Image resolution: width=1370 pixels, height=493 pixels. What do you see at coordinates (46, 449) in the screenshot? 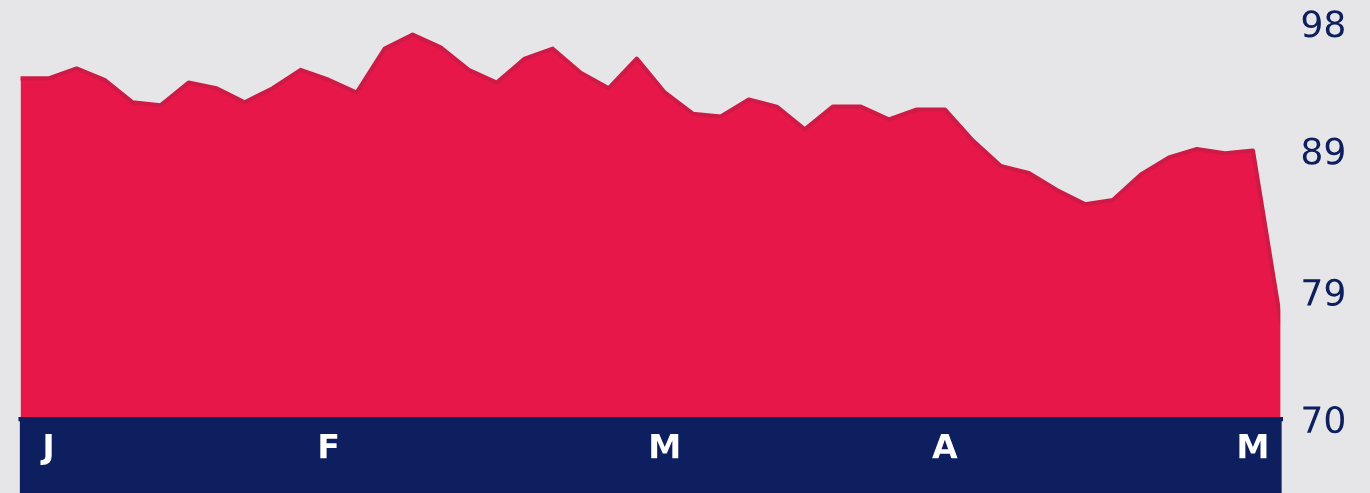
I see `x-tick-label: J` at bounding box center [46, 449].